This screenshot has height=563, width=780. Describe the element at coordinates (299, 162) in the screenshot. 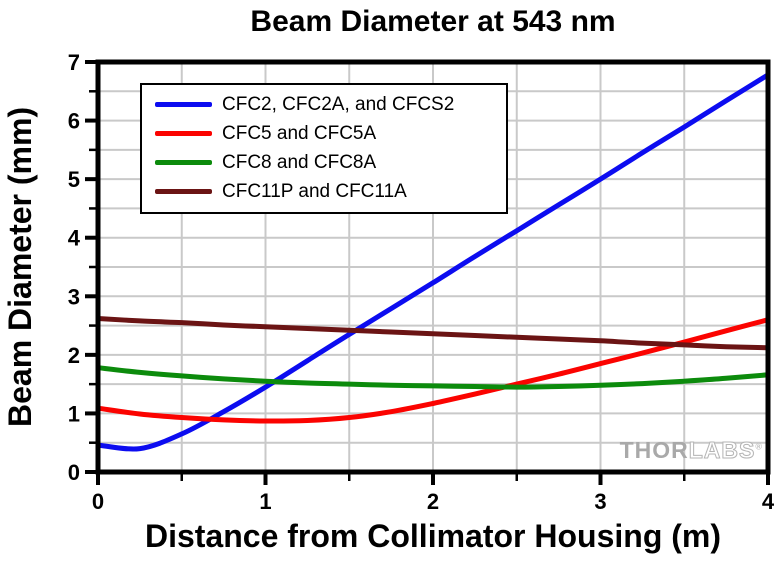

I see `legend-label-cfc8: CFC8 and CFC8A` at that location.